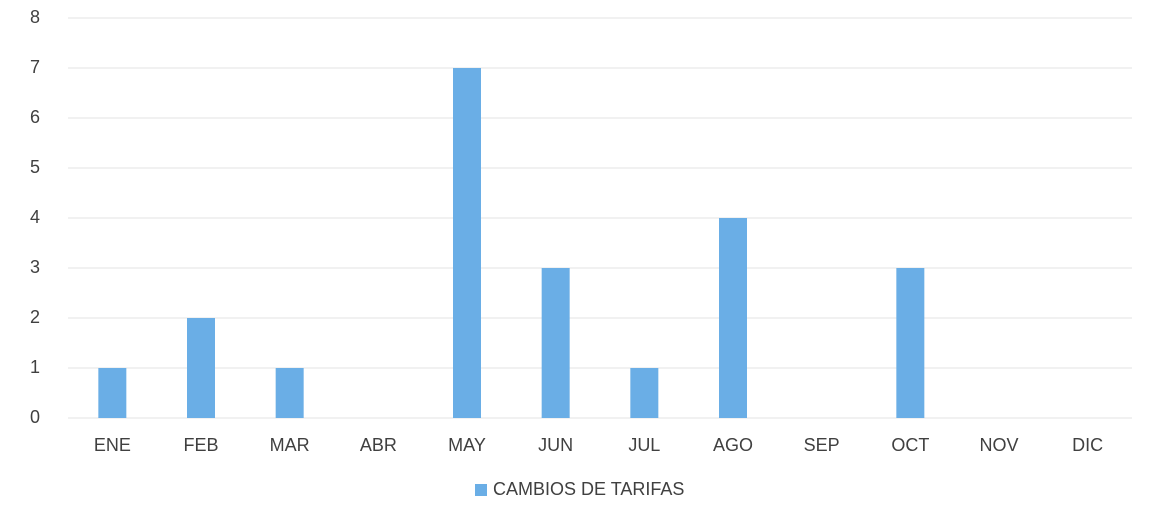 Image resolution: width=1151 pixels, height=529 pixels. I want to click on y-tick-label: 6, so click(35, 117).